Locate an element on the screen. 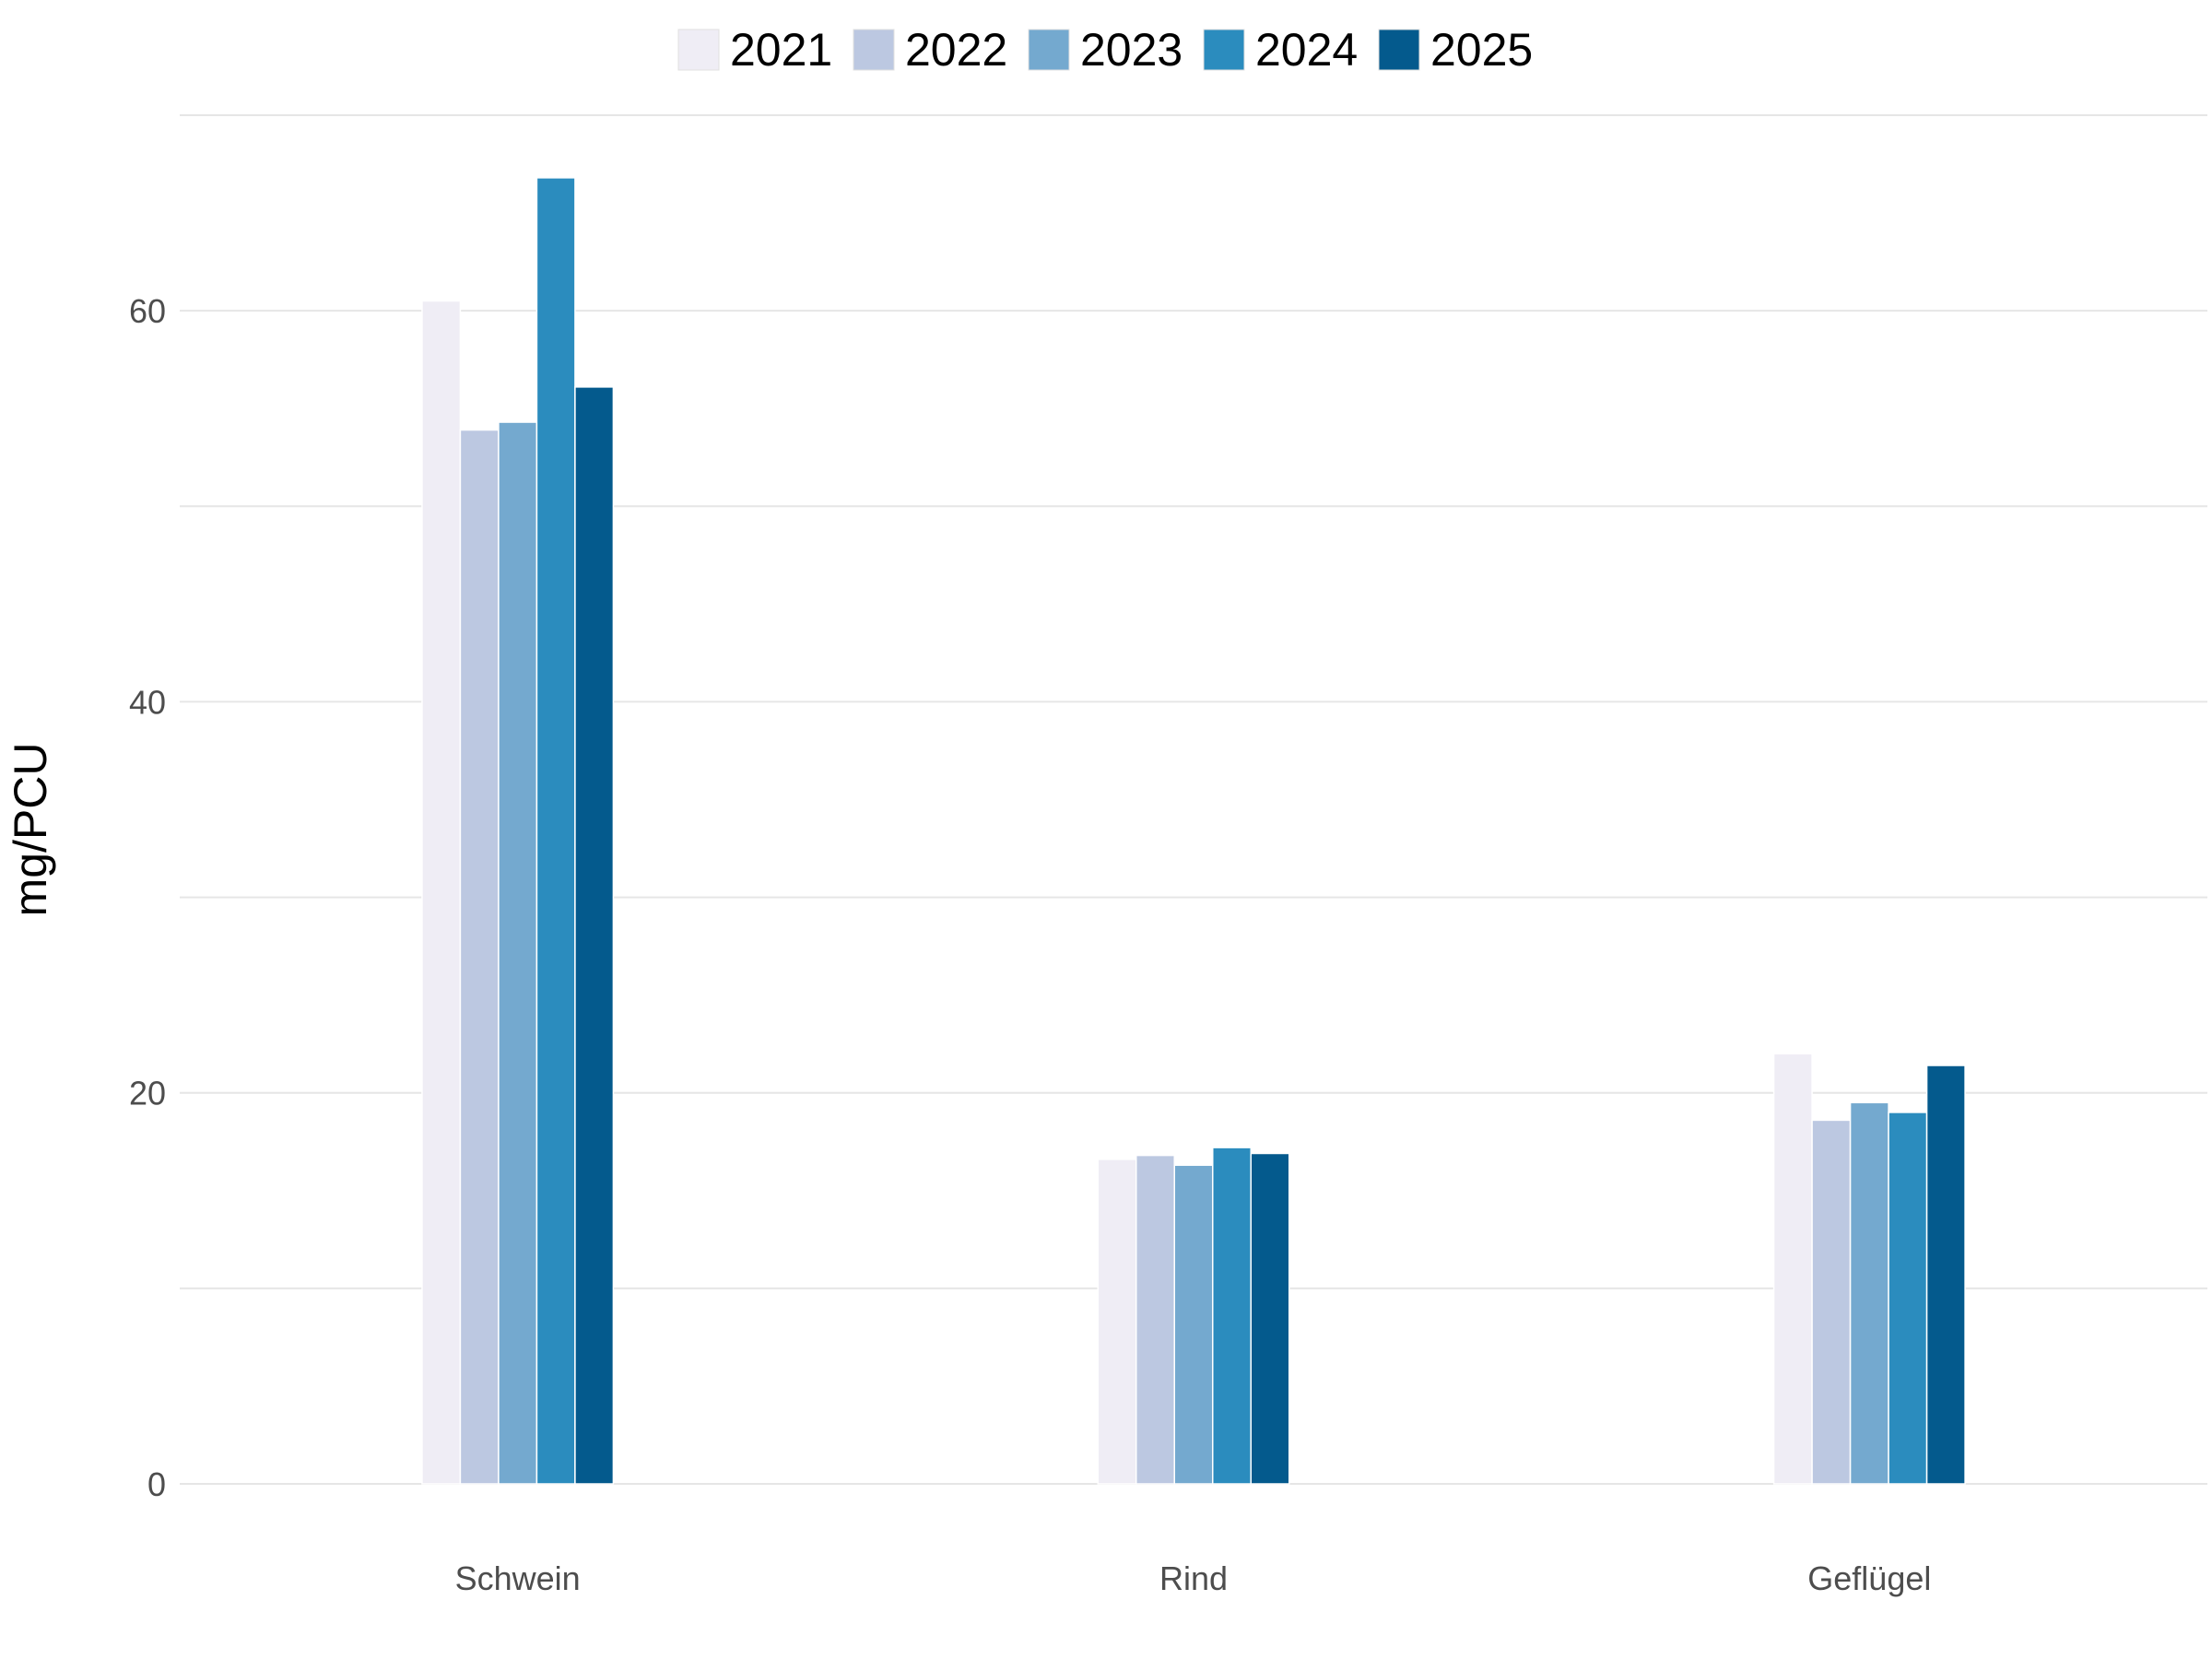  legend-swatch-2023 is located at coordinates (1049, 50).